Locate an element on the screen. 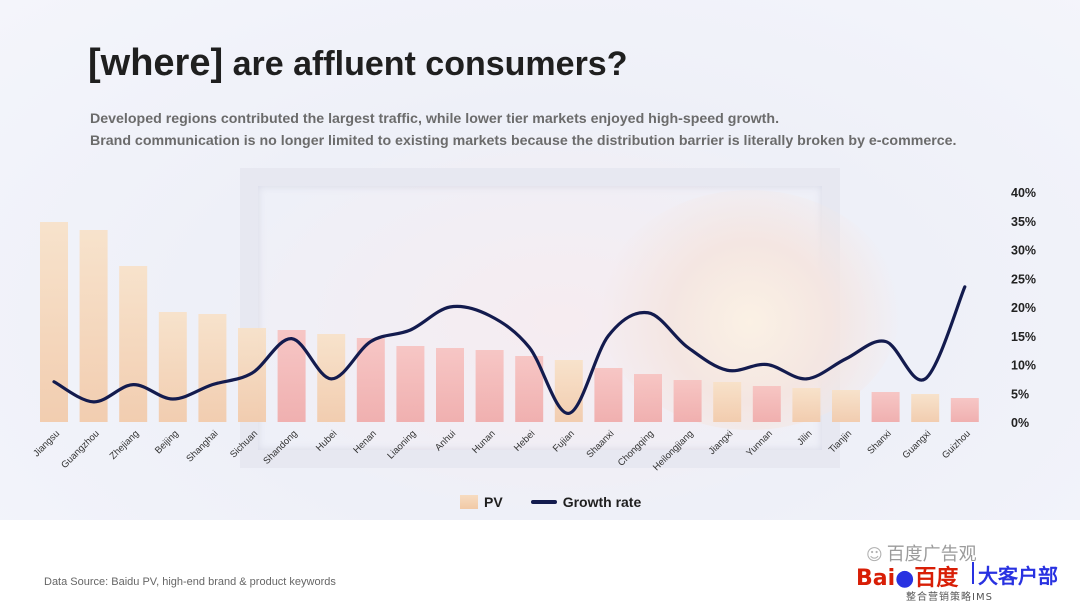 The image size is (1080, 608). x-tick-label: Tianjin is located at coordinates (840, 441).